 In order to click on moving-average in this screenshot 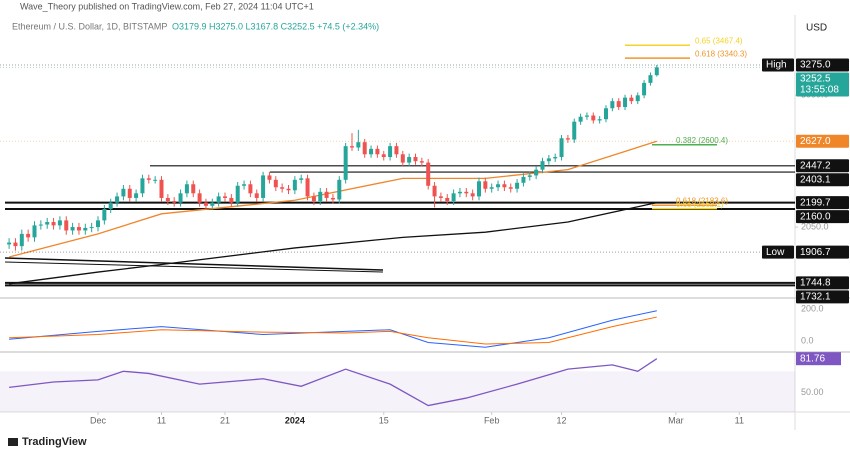, I will do `click(333, 243)`.